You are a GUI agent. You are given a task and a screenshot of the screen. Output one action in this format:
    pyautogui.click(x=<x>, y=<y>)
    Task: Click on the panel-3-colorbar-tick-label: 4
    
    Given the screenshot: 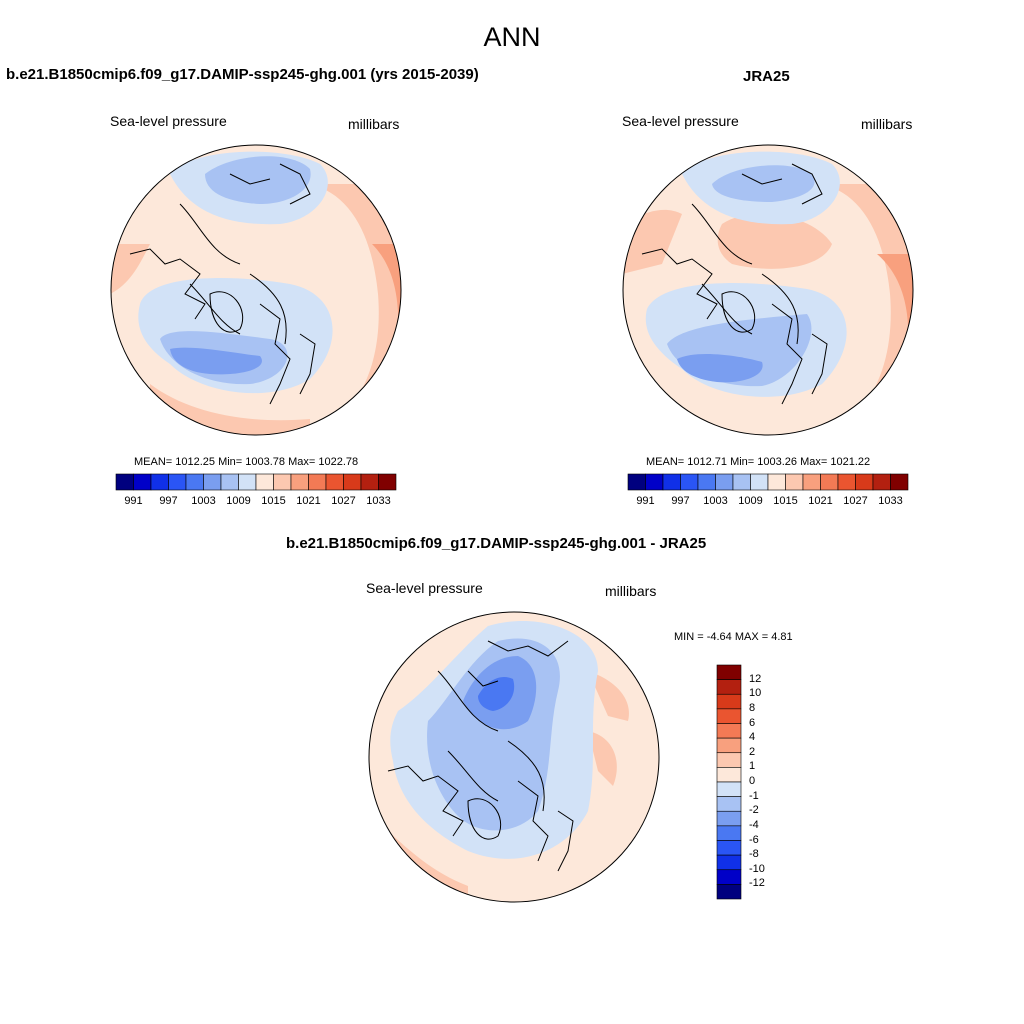 What is the action you would take?
    pyautogui.click(x=752, y=737)
    